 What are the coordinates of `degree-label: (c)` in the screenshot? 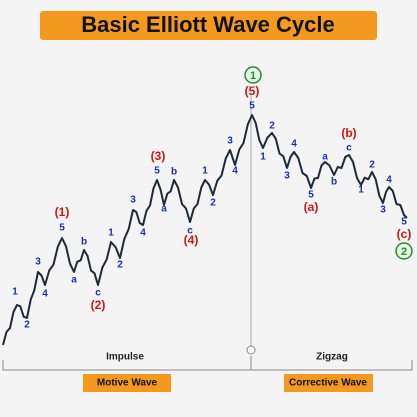 It's located at (404, 234).